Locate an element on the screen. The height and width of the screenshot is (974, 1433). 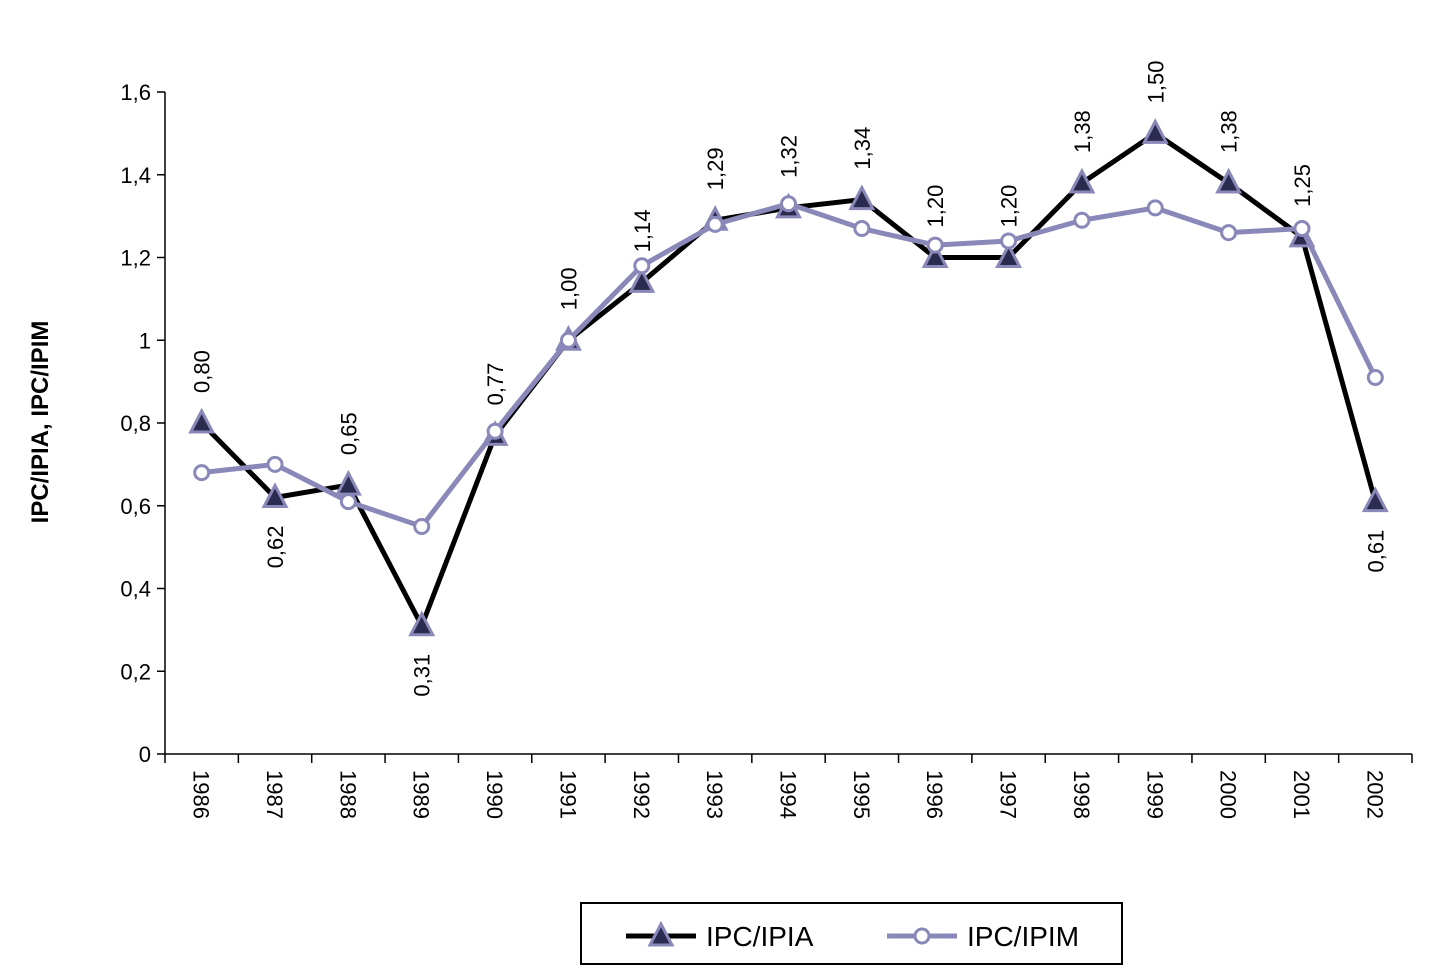
data-label: 1,25 is located at coordinates (1302, 185).